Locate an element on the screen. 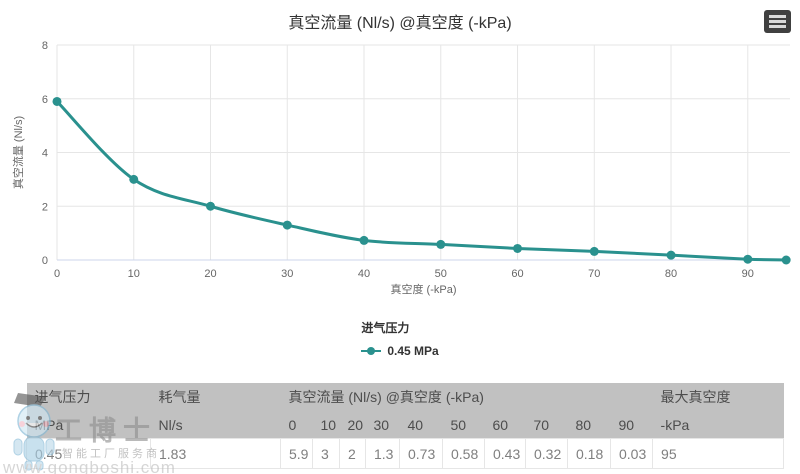 The image size is (800, 474). x-tick-label: 30 is located at coordinates (287, 274).